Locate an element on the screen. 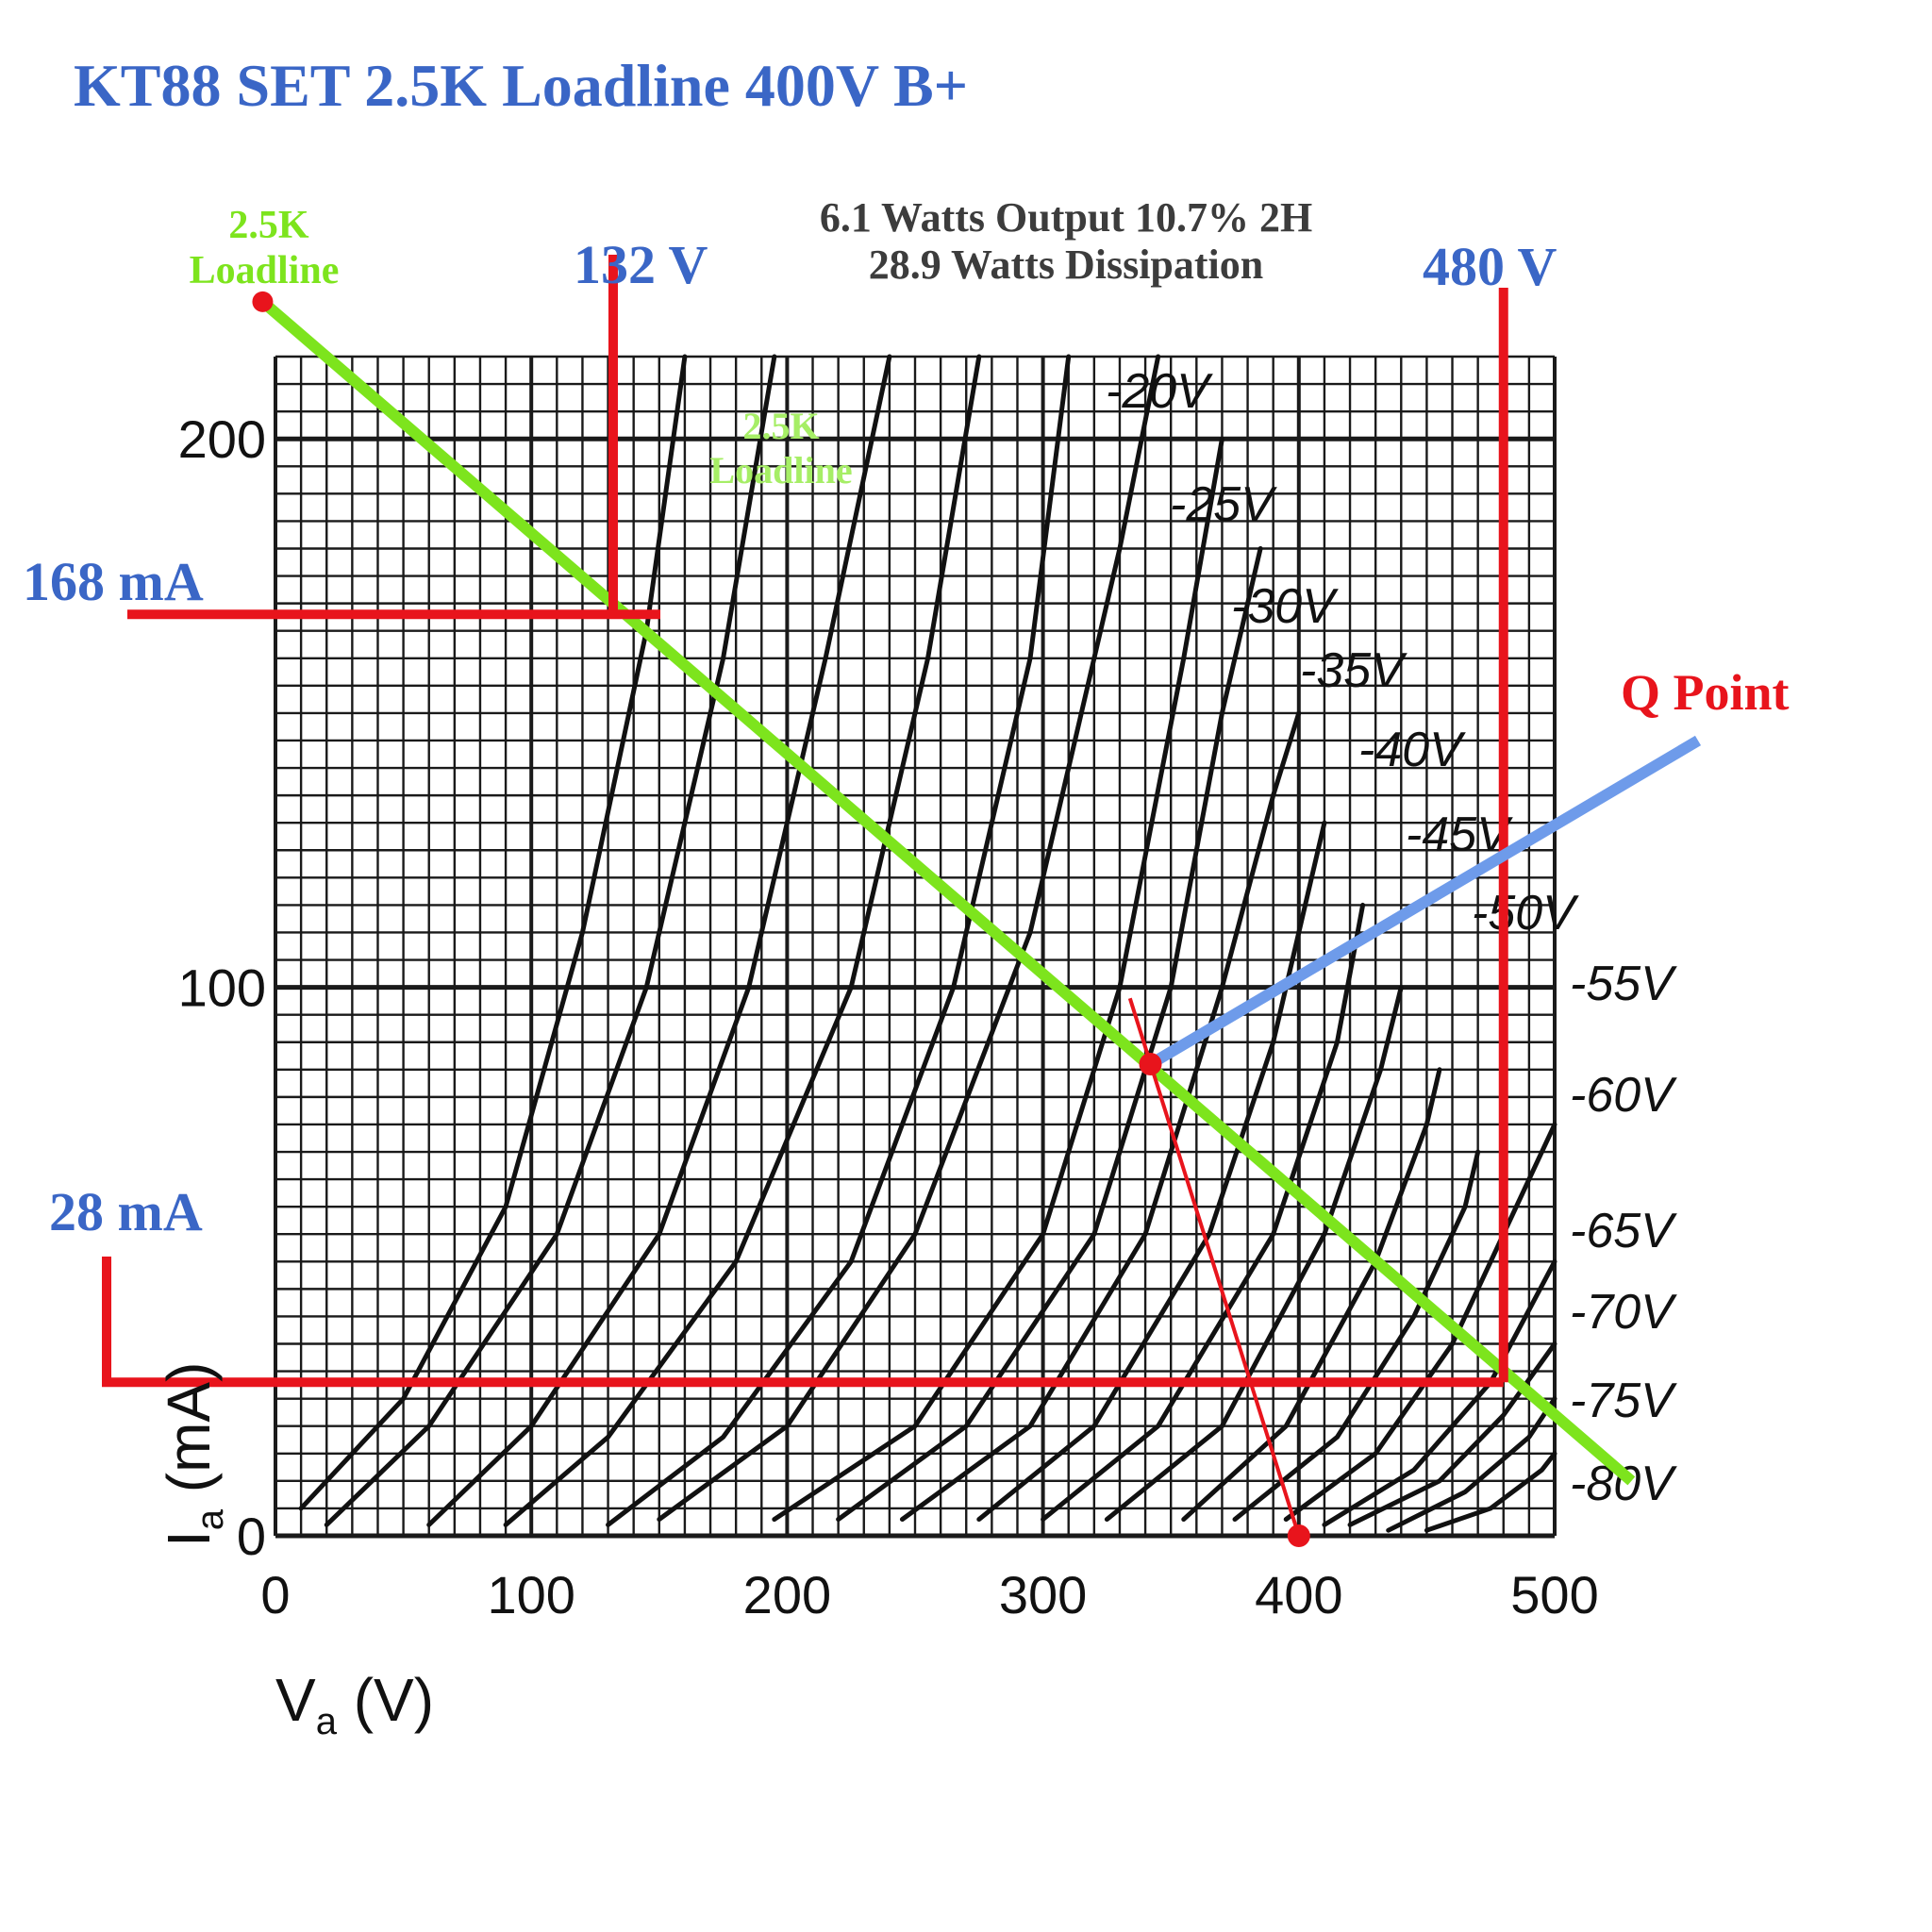 Image resolution: width=1932 pixels, height=1932 pixels. y-tick-label: 200 is located at coordinates (222, 439).